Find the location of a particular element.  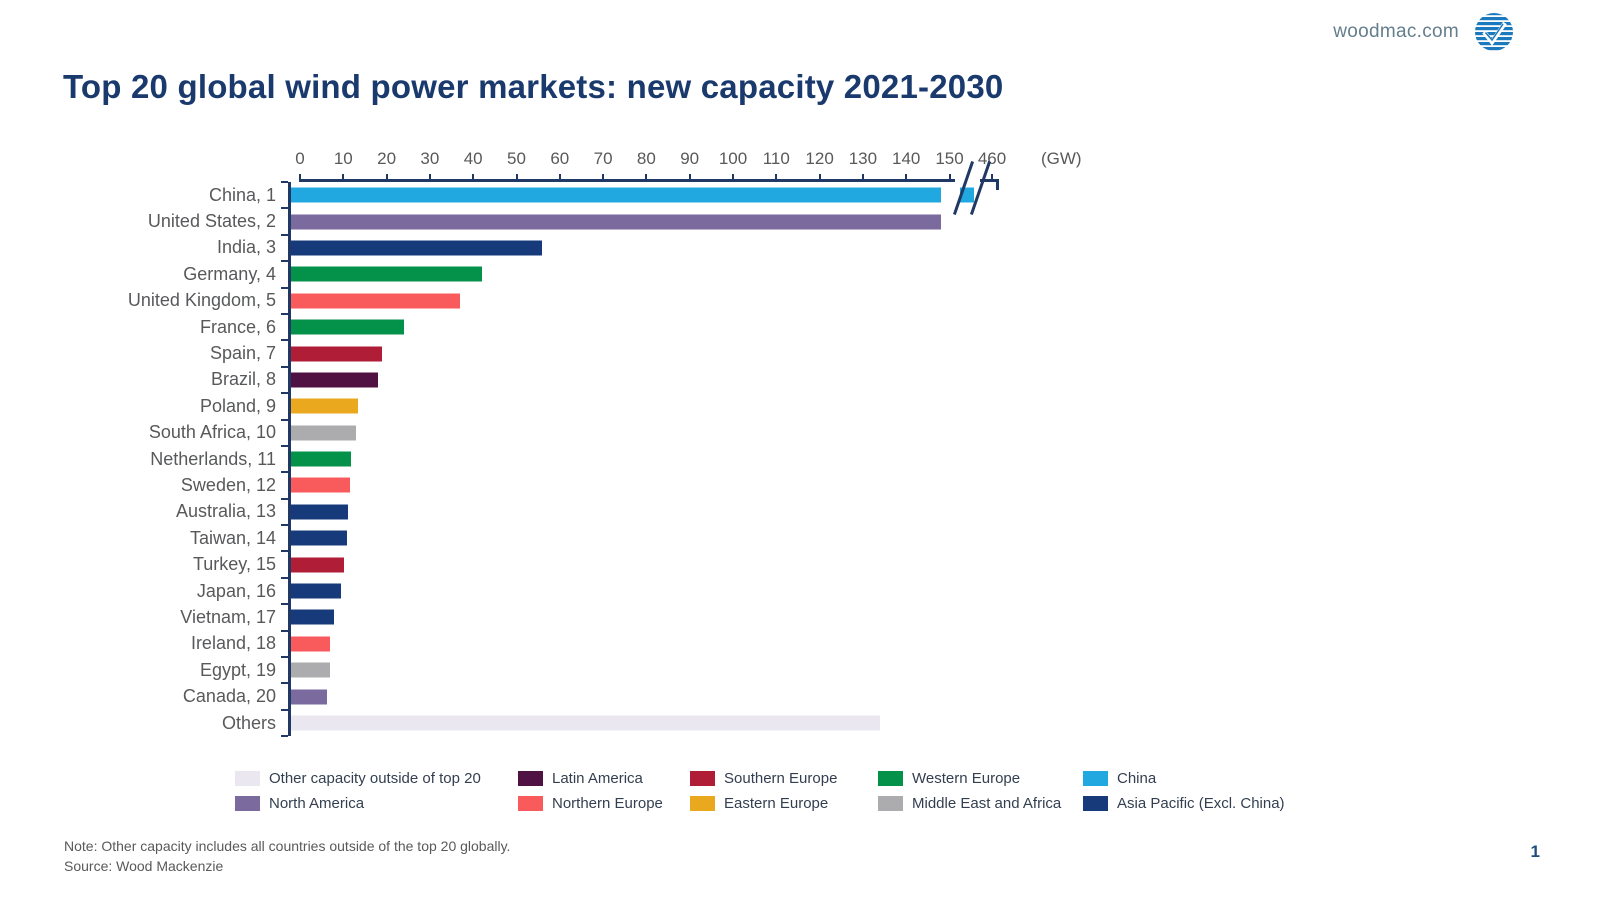

x-axis-line is located at coordinates (989, 180).